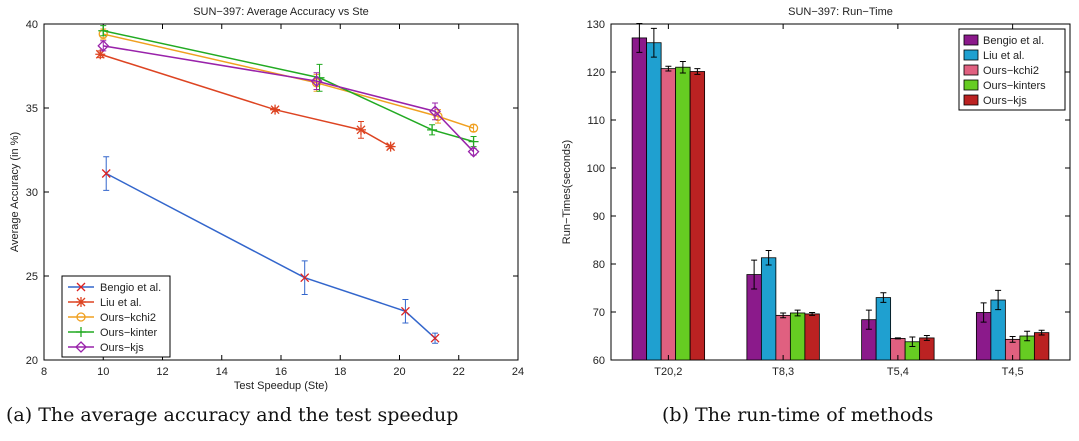  I want to click on series-bengio-et-al, so click(270, 250).